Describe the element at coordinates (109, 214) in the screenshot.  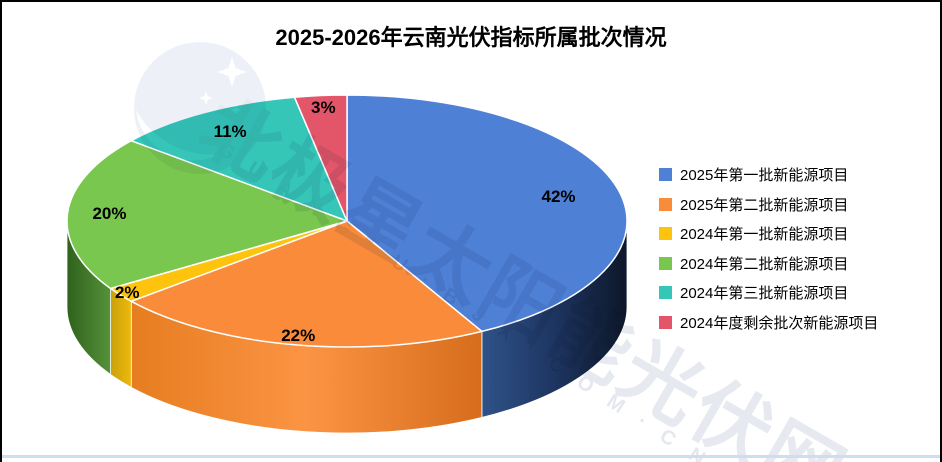
I see `slice-percent-label: 20%` at that location.